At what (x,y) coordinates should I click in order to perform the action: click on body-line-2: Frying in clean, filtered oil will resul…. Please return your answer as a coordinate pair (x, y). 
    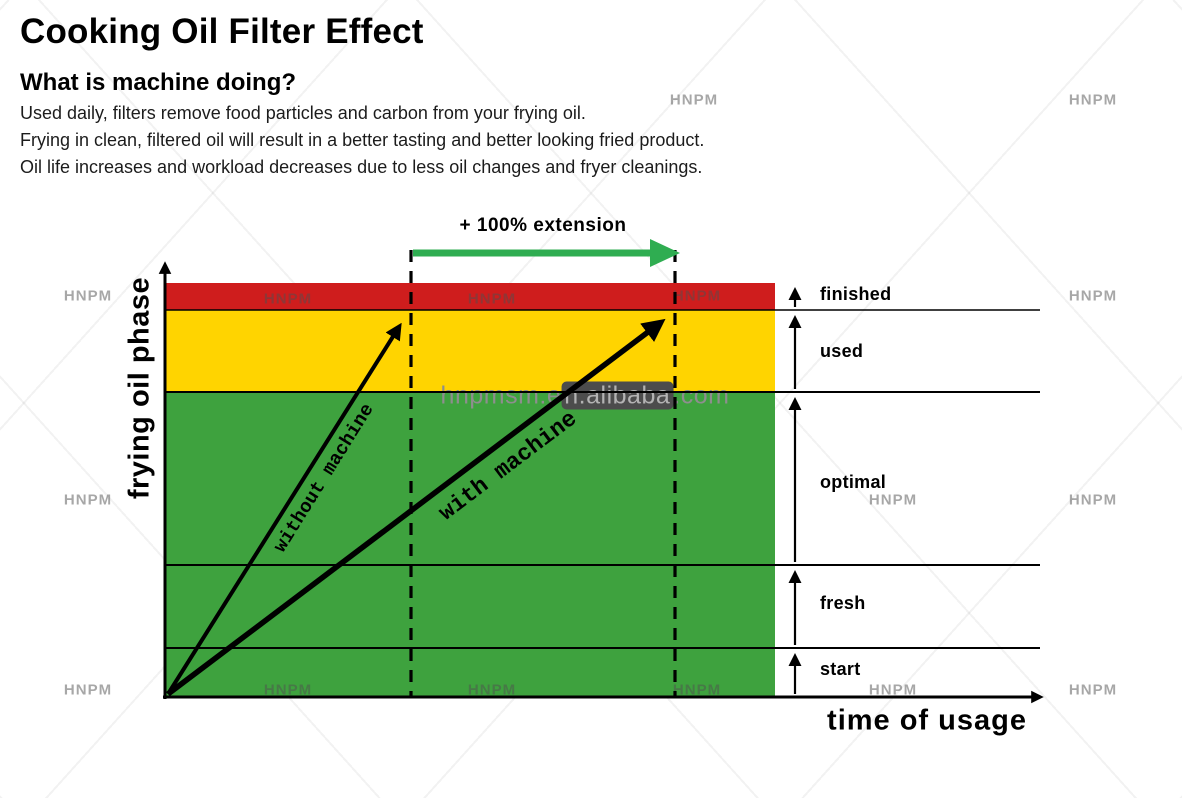
    Looking at the image, I should click on (362, 140).